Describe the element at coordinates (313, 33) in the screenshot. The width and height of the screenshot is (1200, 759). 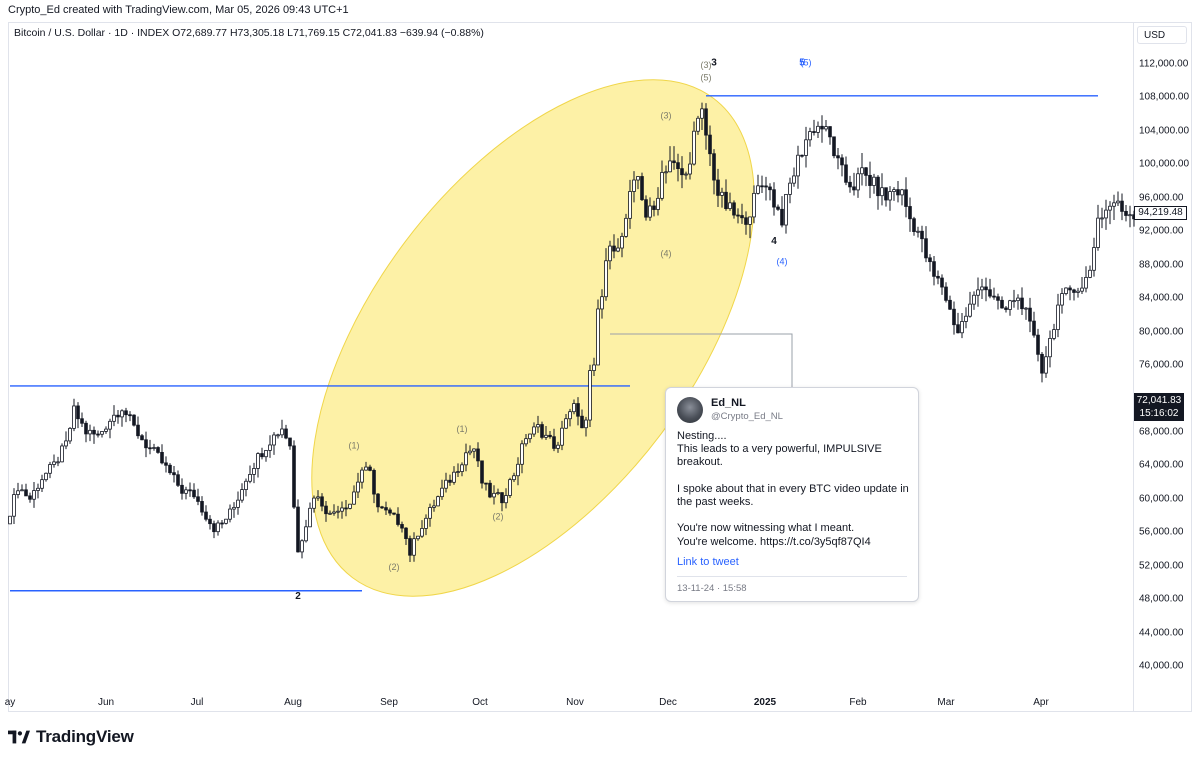
I see `ohlc-low: L71,769.15` at that location.